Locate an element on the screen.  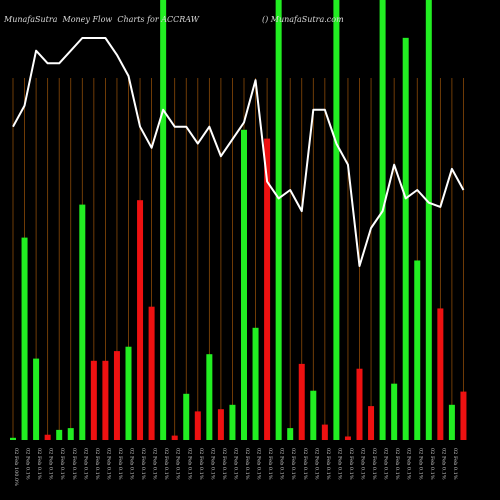
x-tick-label: 02 Feb 100.0% is located at coordinates (16, 467).